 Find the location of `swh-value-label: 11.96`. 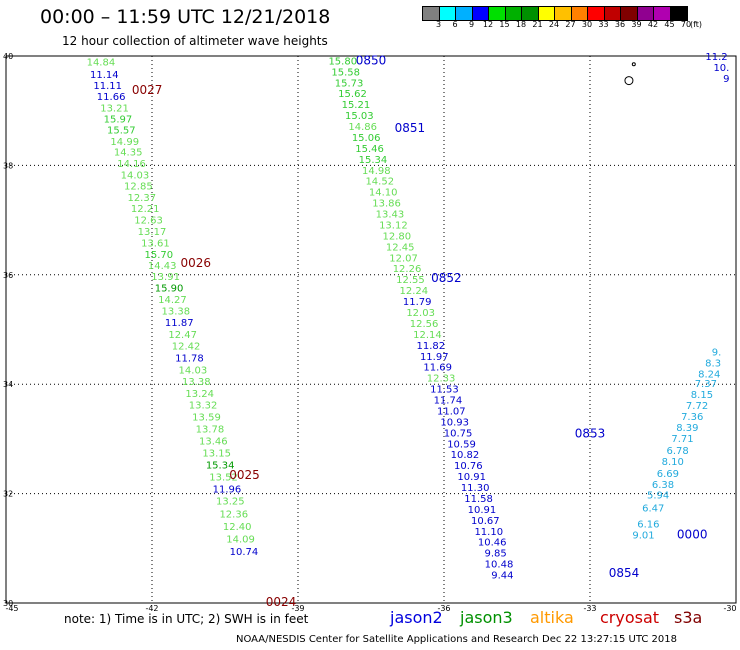

swh-value-label: 11.96 is located at coordinates (227, 490).